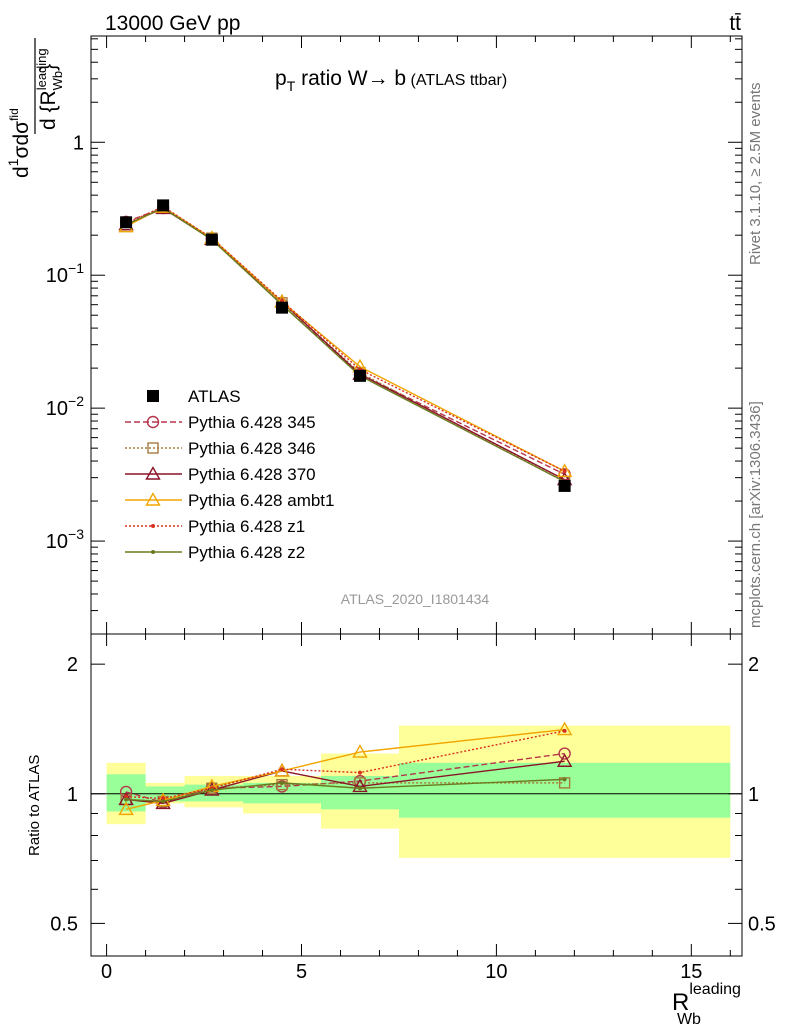  What do you see at coordinates (153, 552) in the screenshot?
I see `legend-marker-pythia-6-428-z2` at bounding box center [153, 552].